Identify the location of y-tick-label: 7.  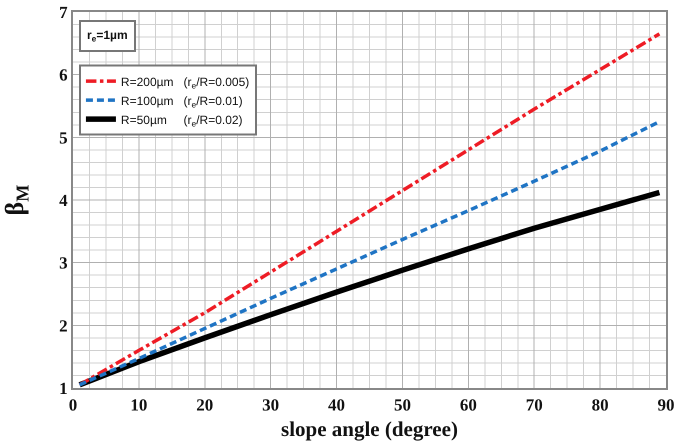
(63, 12).